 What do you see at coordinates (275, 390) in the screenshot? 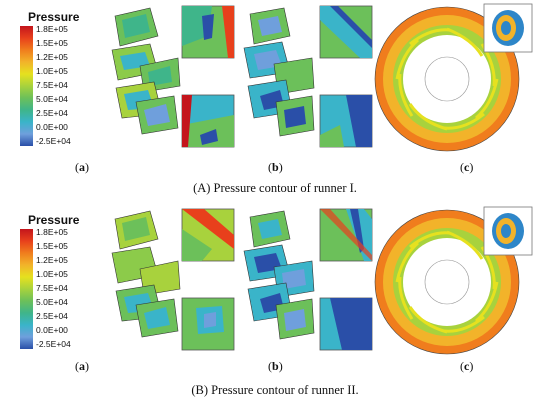
I see `caption-runner-2: (B) Pressure contour of runner II.` at bounding box center [275, 390].